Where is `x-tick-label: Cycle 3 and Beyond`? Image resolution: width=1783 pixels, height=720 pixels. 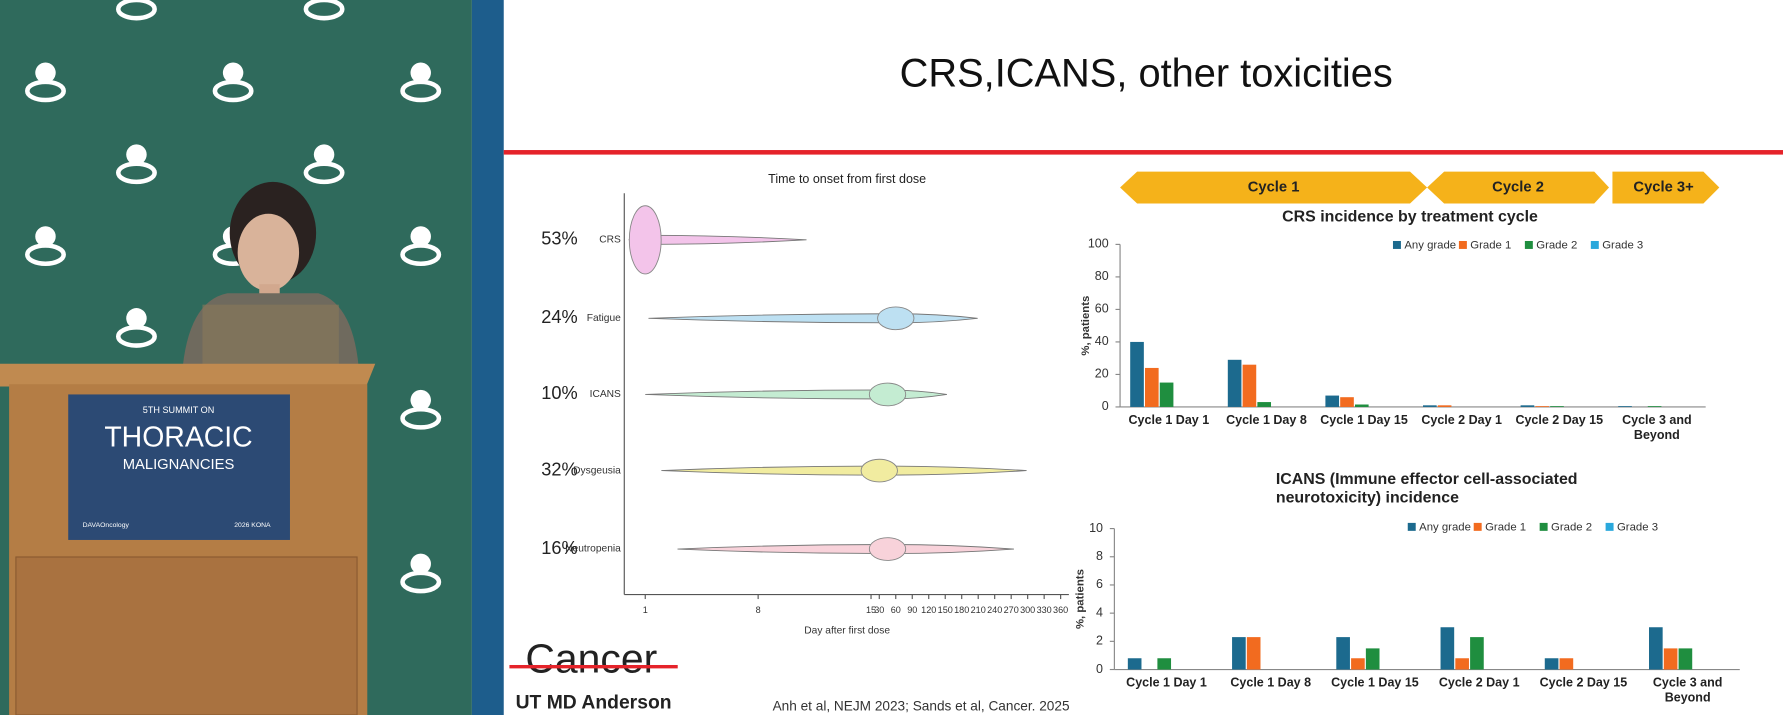
x-tick-label: Cycle 3 and Beyond is located at coordinates (1657, 427).